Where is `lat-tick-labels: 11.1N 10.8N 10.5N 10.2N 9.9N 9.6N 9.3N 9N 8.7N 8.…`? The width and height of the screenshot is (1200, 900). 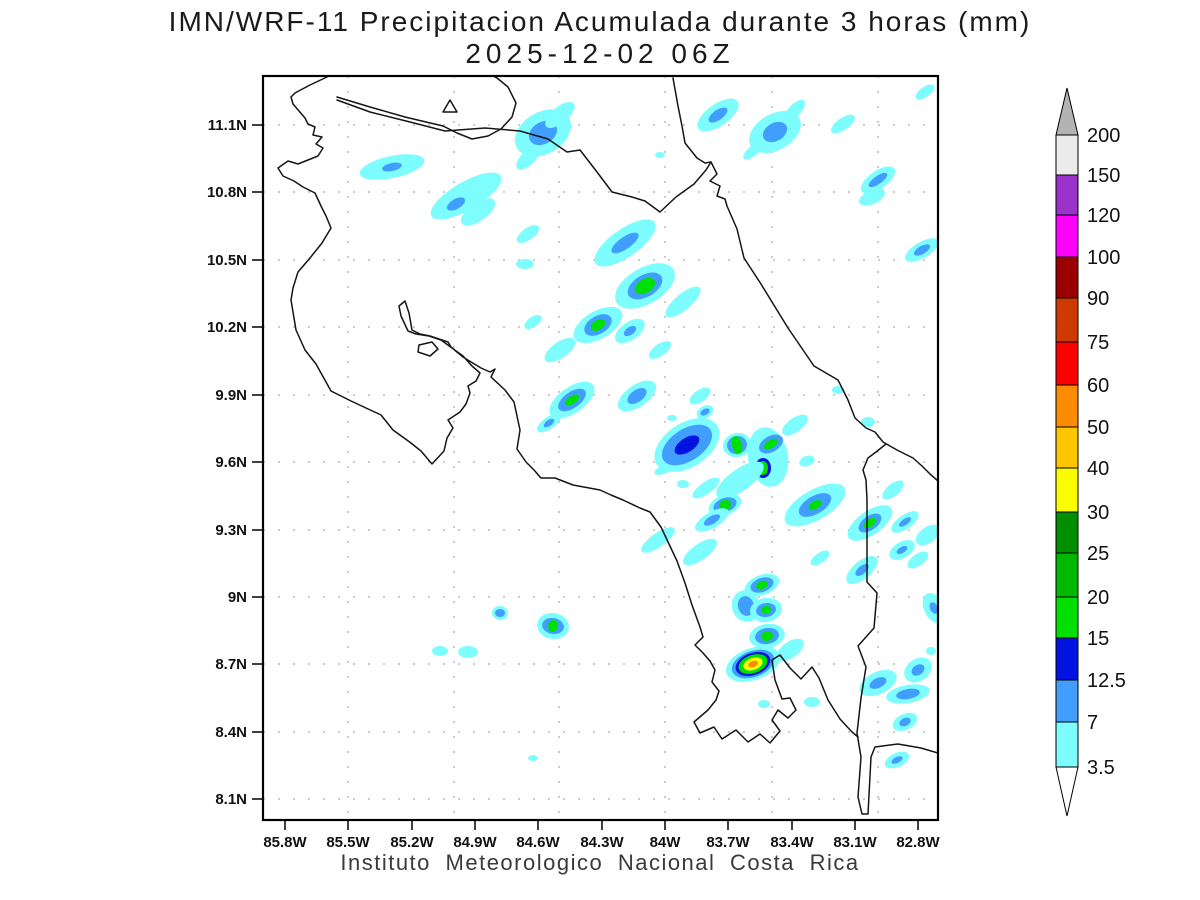
lat-tick-labels: 11.1N 10.8N 10.5N 10.2N 9.9N 9.6N 9.3N 9N 8.7N 8.… is located at coordinates (227, 462).